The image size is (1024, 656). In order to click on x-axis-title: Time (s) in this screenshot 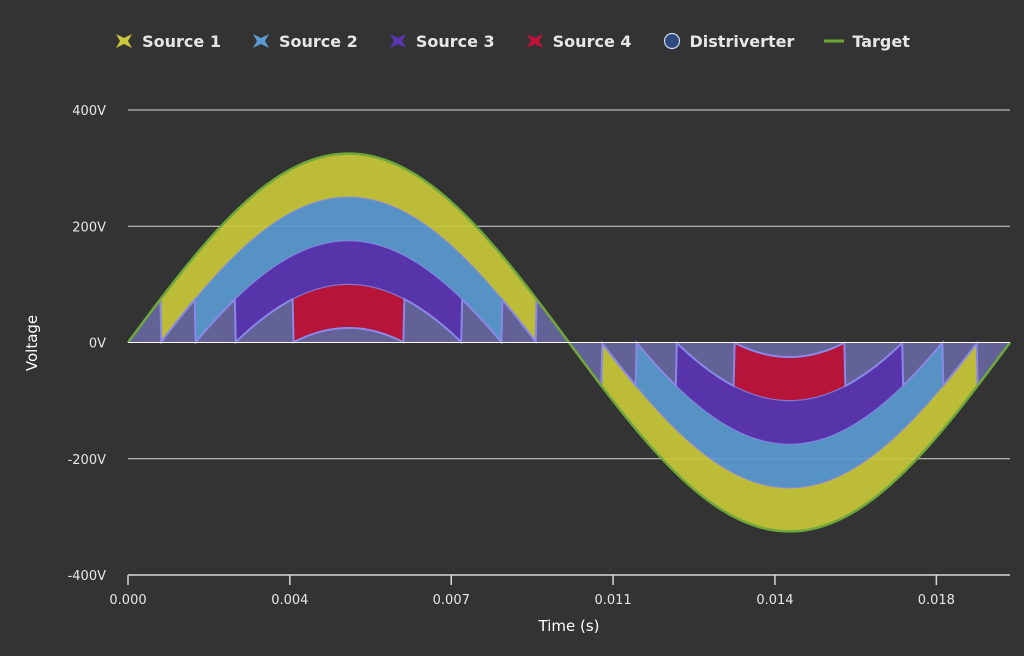, I will do `click(569, 626)`.